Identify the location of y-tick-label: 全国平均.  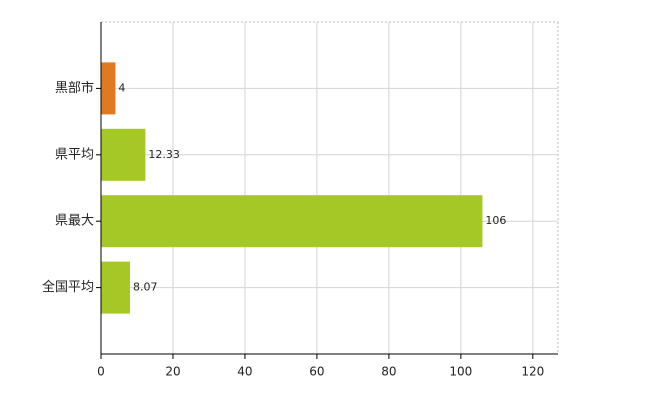
(68, 287).